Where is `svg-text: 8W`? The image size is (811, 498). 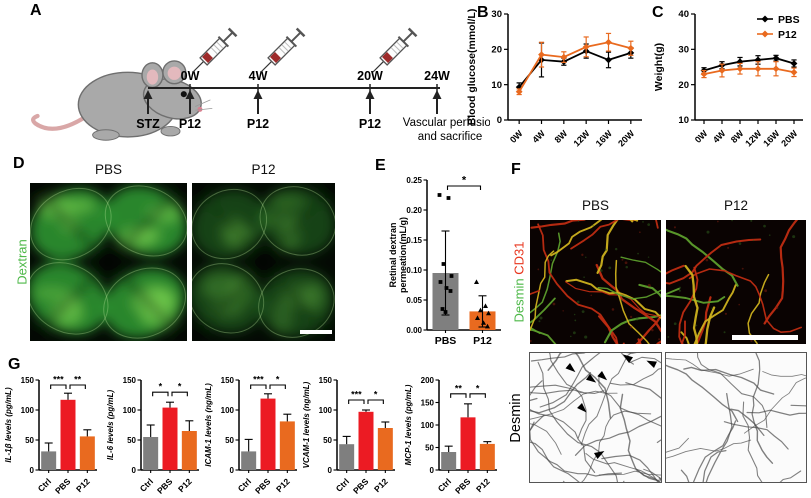 svg-text: 8W is located at coordinates (561, 136).